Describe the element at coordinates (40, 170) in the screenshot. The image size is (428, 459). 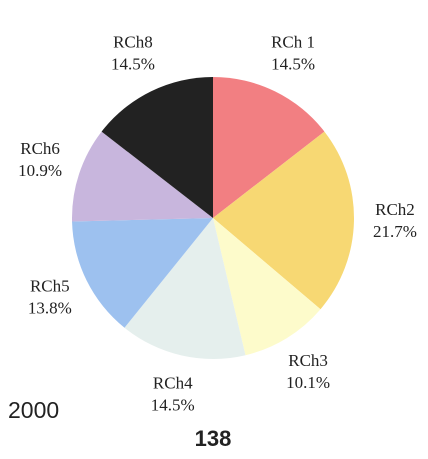
I see `slice-percent: 10.9%` at that location.